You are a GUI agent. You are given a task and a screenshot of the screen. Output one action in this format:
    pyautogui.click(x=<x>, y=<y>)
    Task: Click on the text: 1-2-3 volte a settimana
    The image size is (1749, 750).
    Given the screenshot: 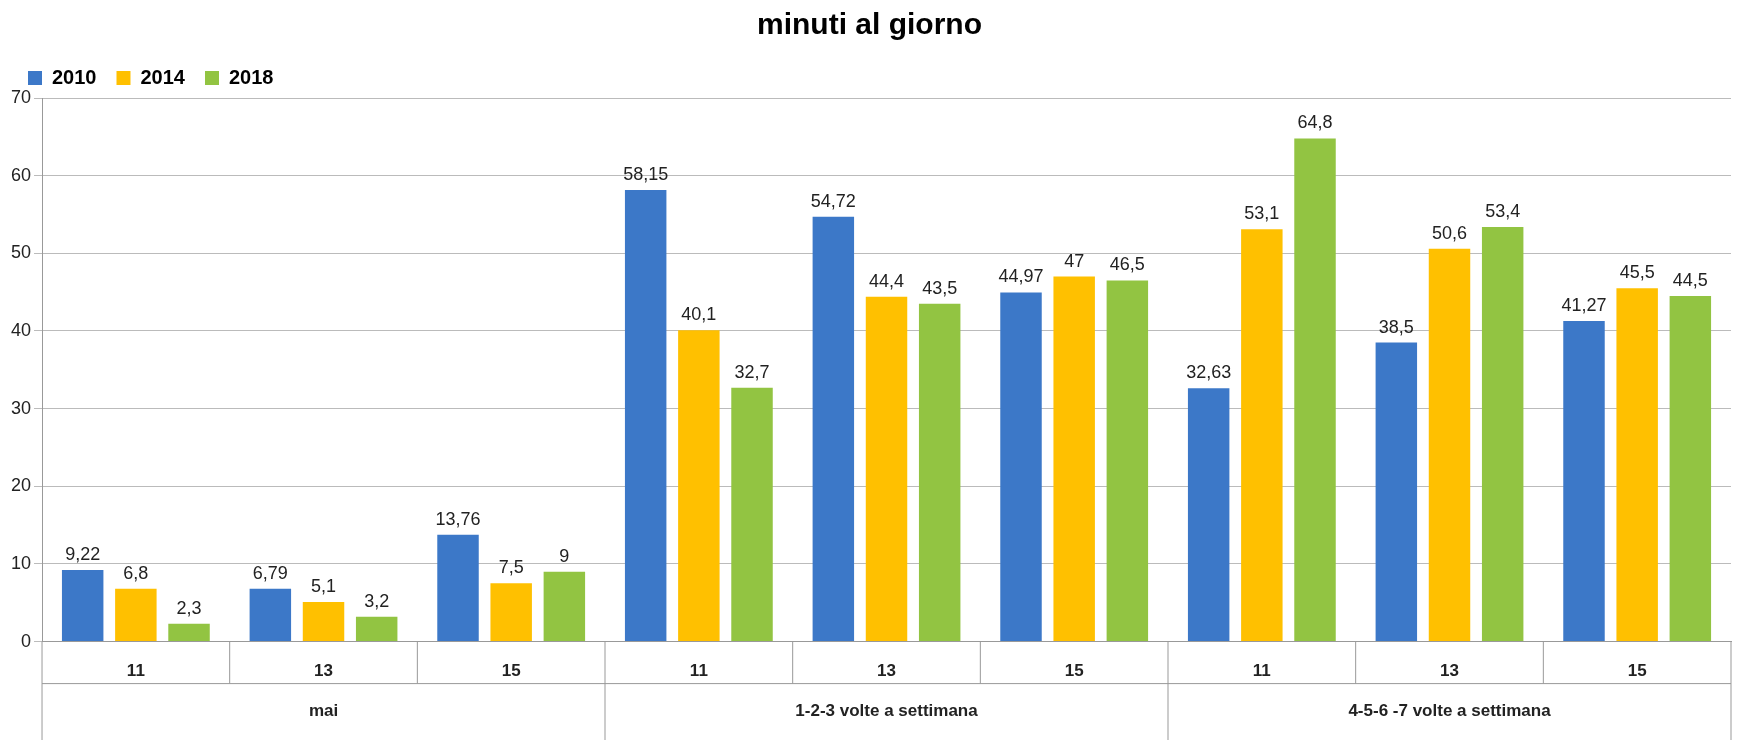 What is the action you would take?
    pyautogui.click(x=887, y=711)
    